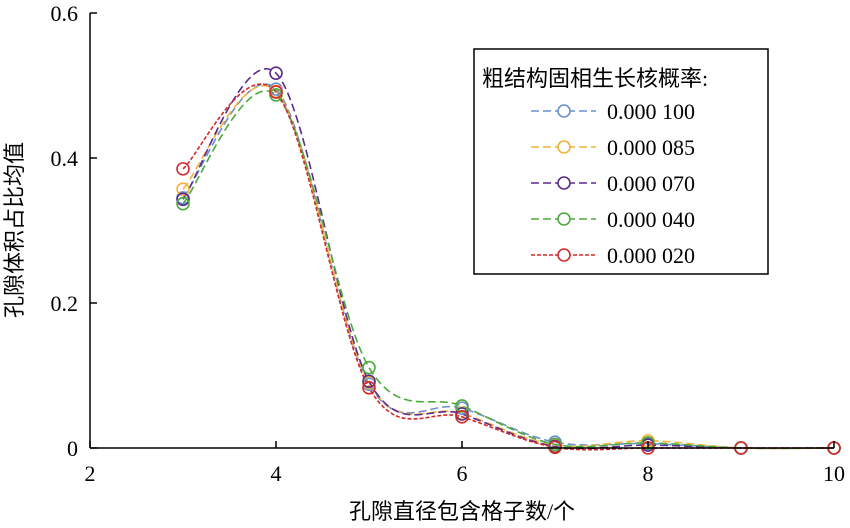 Image resolution: width=850 pixels, height=528 pixels. Describe the element at coordinates (72, 448) in the screenshot. I see `y-tick-label: 0` at that location.